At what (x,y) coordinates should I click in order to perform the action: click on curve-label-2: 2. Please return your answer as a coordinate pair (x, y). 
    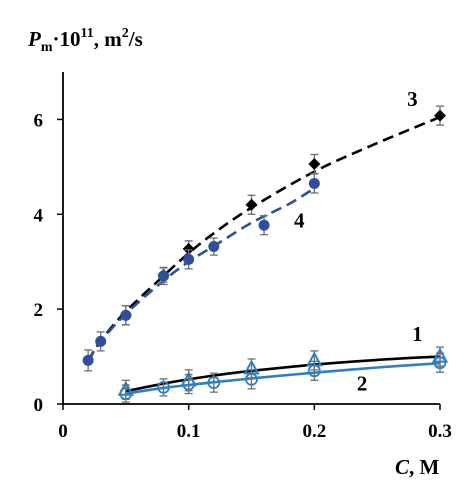
    Looking at the image, I should click on (362, 384).